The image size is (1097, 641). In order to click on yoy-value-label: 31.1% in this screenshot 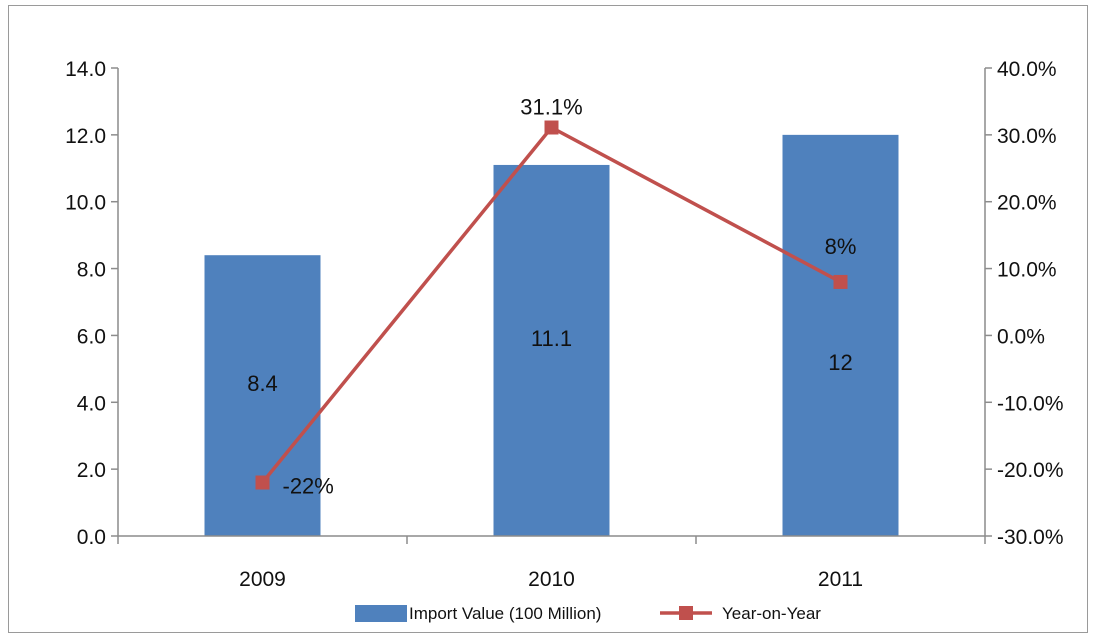, I will do `click(551, 107)`.